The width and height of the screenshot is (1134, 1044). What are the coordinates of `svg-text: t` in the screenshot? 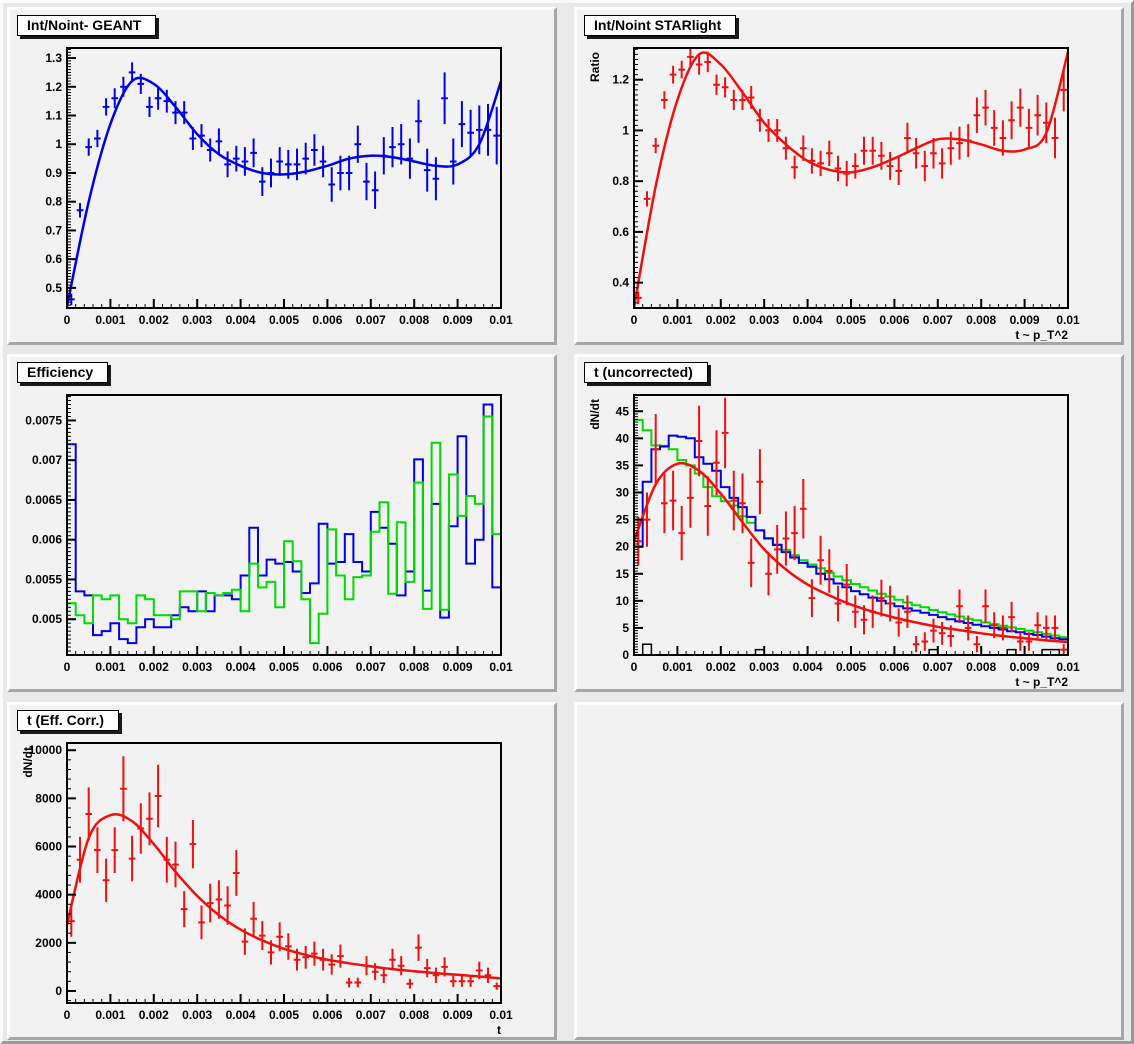 It's located at (499, 1030).